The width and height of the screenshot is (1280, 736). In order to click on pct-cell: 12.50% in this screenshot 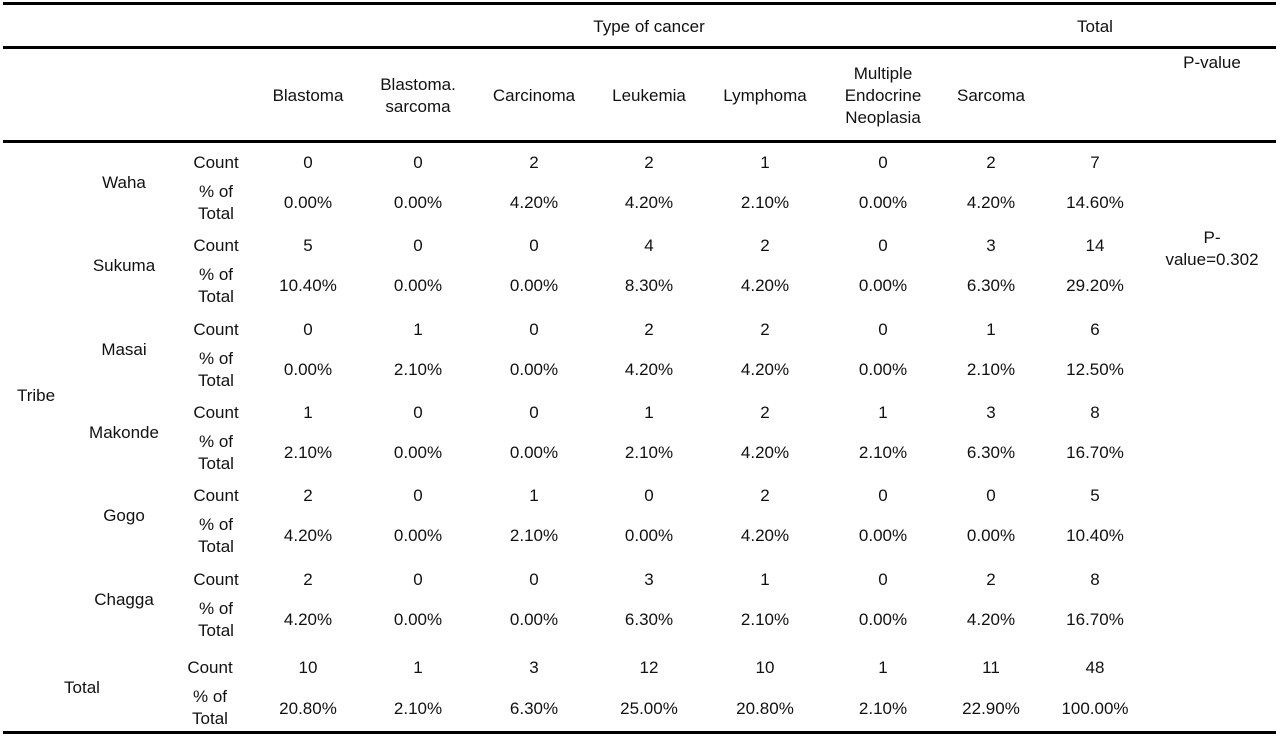, I will do `click(1095, 369)`.